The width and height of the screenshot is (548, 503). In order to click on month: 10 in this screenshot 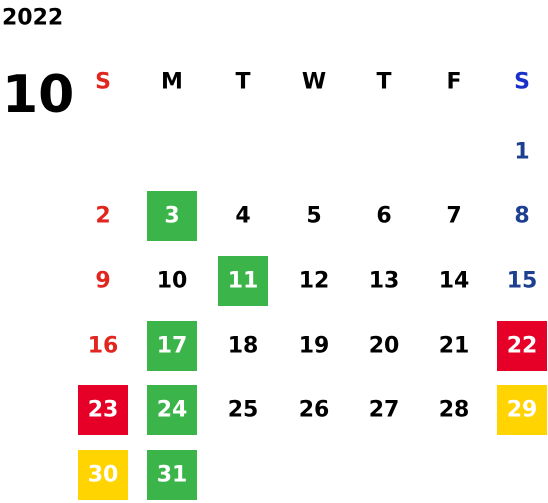, I will do `click(38, 95)`.